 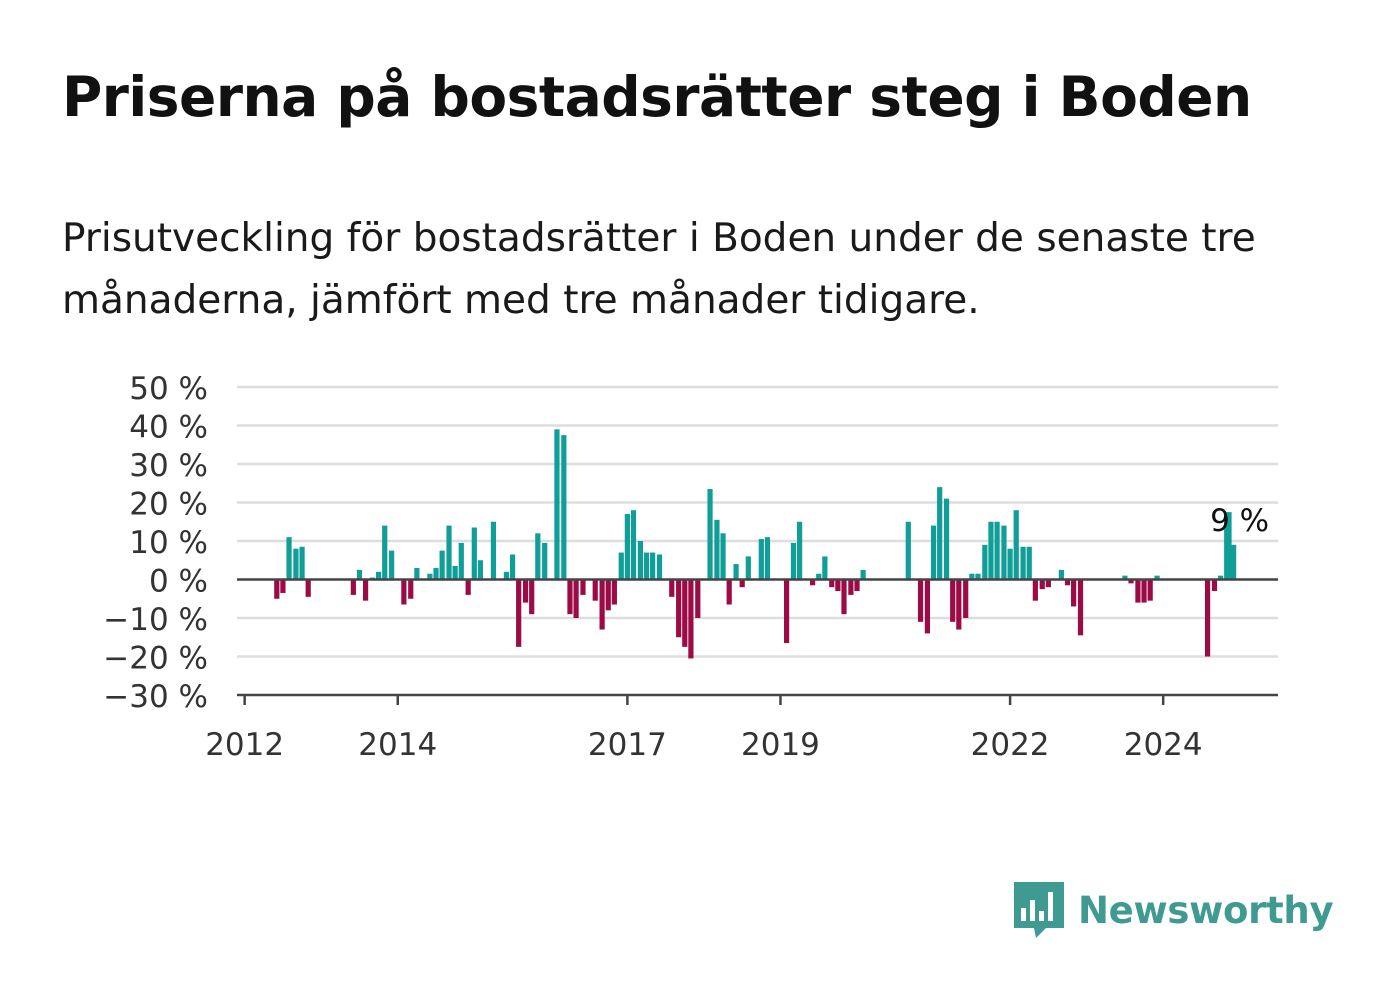 I want to click on axes, so click(x=757, y=641).